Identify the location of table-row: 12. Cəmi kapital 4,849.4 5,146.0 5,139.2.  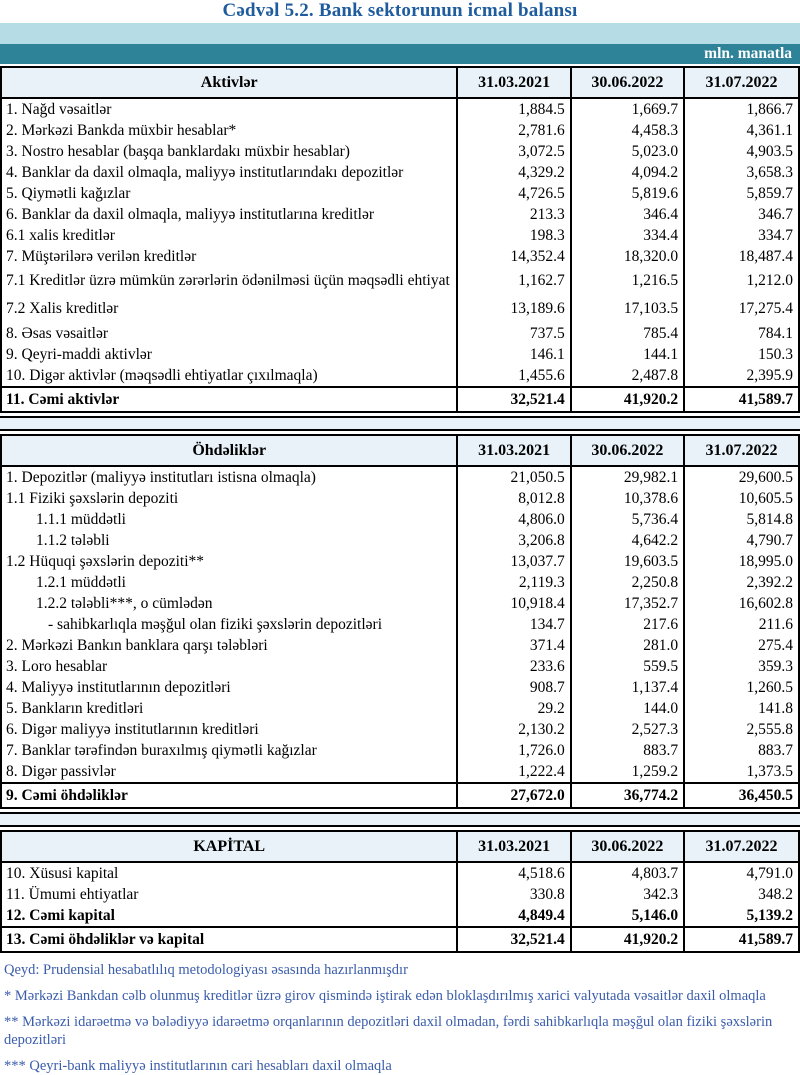
(400, 916).